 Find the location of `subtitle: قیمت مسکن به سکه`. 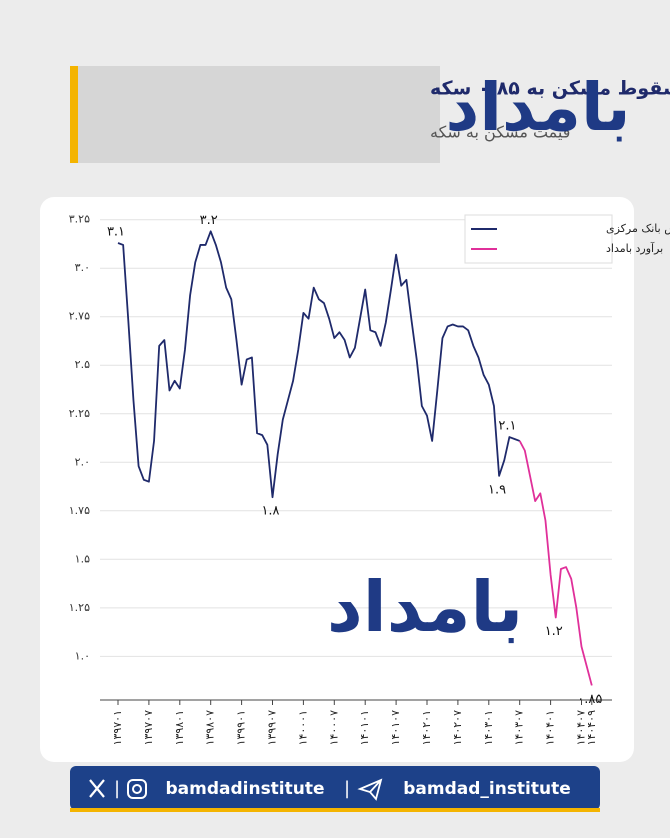

subtitle: قیمت مسکن به سکه is located at coordinates (500, 133).